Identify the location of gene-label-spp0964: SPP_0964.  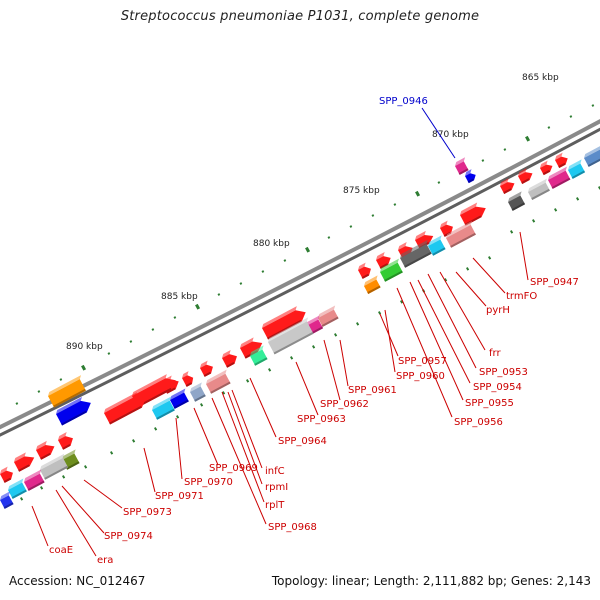
(302, 441).